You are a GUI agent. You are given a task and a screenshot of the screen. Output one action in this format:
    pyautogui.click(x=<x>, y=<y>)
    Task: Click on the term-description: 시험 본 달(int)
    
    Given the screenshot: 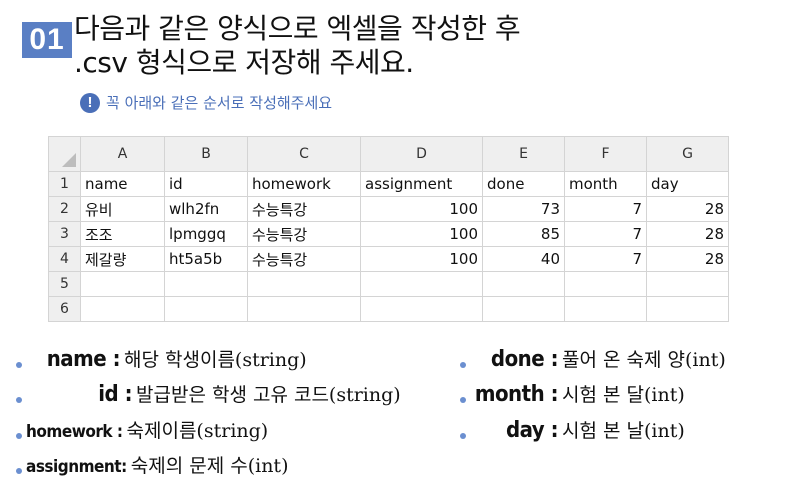 What is the action you would take?
    pyautogui.click(x=623, y=395)
    